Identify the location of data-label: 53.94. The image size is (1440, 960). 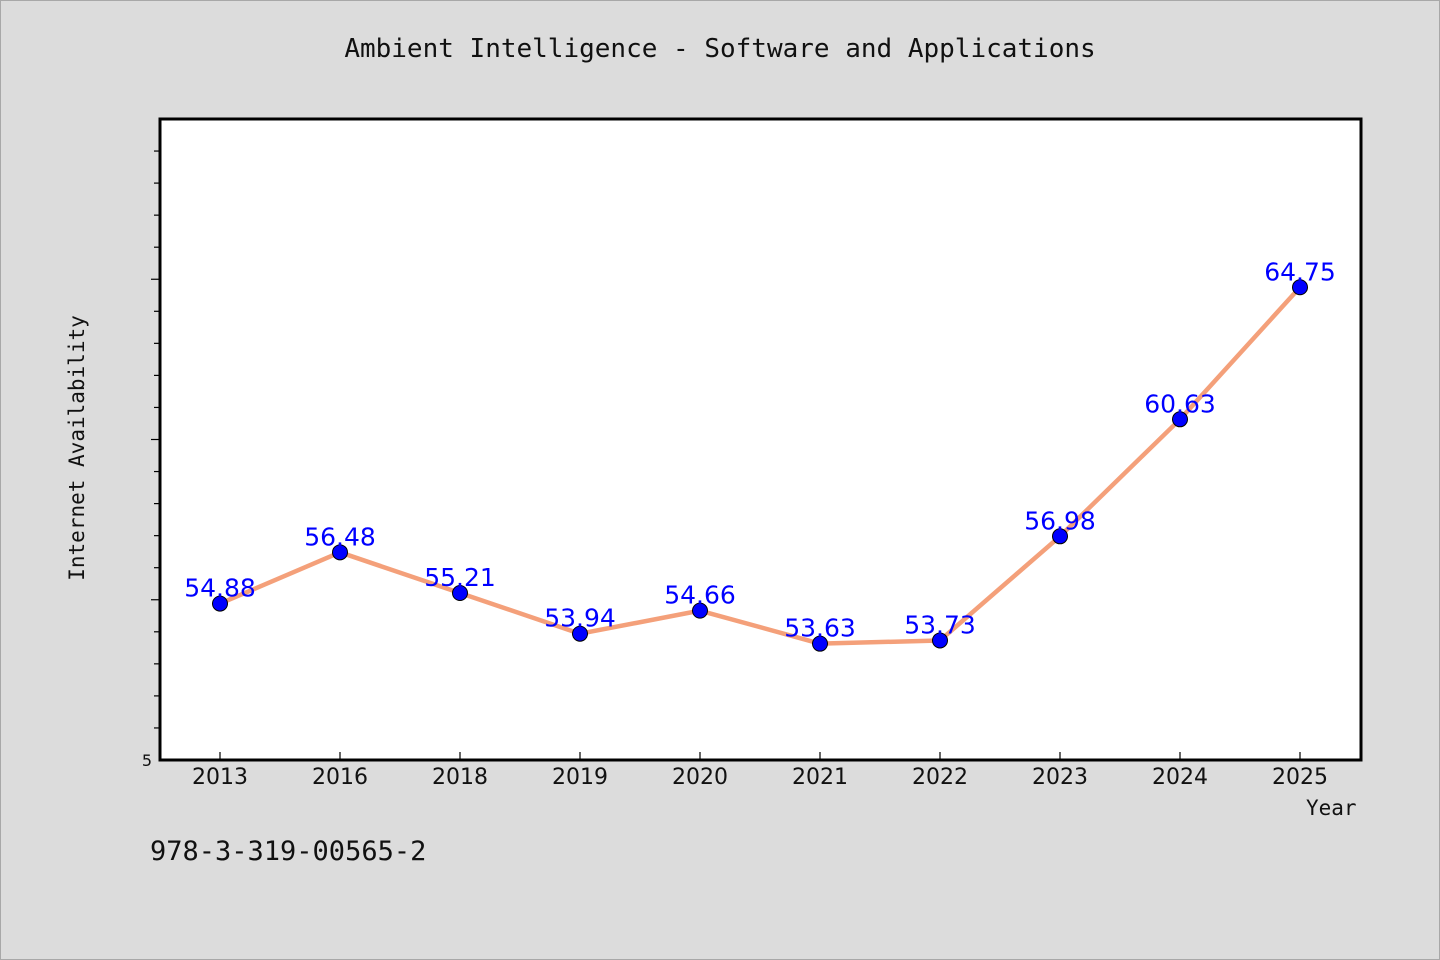
(580, 618).